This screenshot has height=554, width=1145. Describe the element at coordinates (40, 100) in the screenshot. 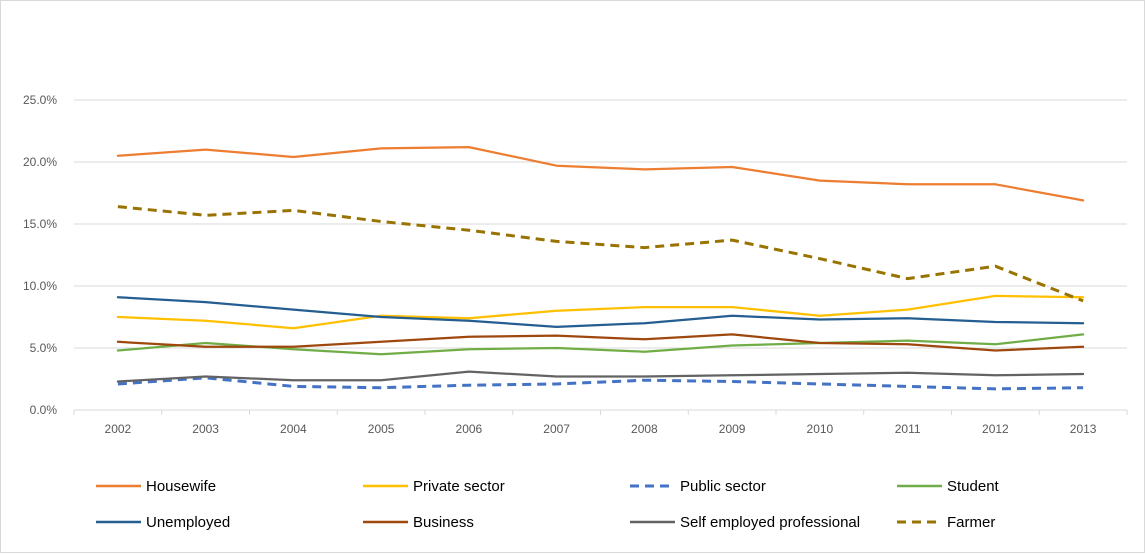

I see `y-tick-label: 25.0%` at that location.